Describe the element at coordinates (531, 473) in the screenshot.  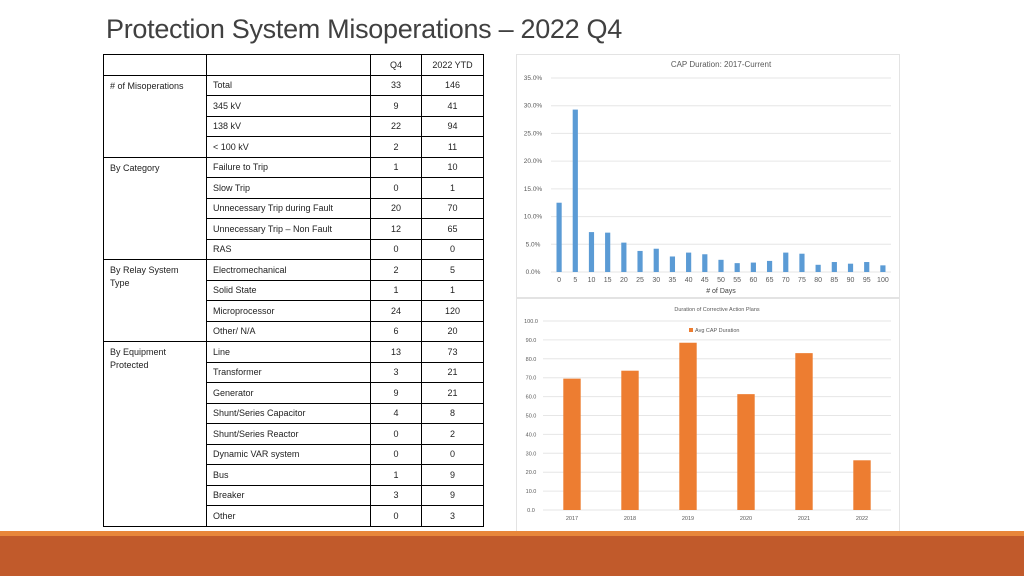
I see `y-tick-label: 20.0` at that location.